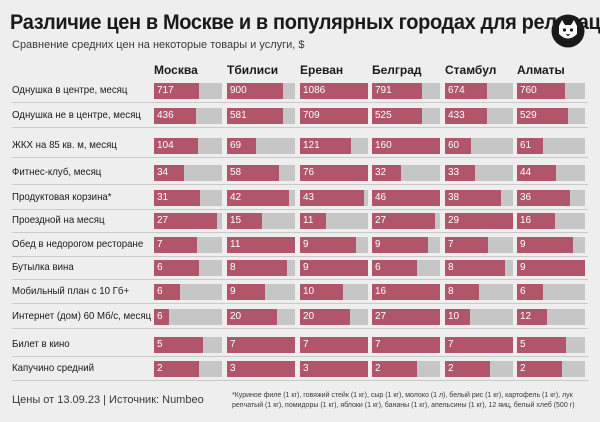 The image size is (600, 422). I want to click on bar-track: 16, so click(551, 221).